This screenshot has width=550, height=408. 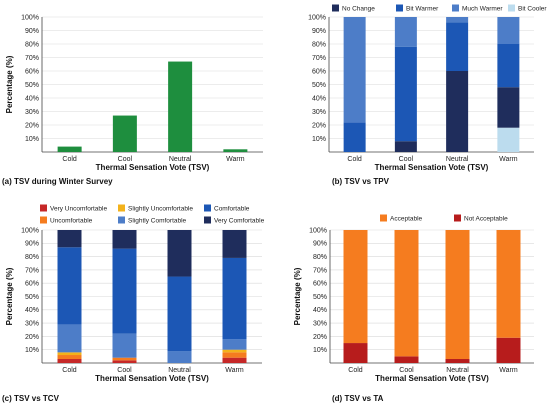 I want to click on panel-caption: (c) TSV vs TCV, so click(x=31, y=398).